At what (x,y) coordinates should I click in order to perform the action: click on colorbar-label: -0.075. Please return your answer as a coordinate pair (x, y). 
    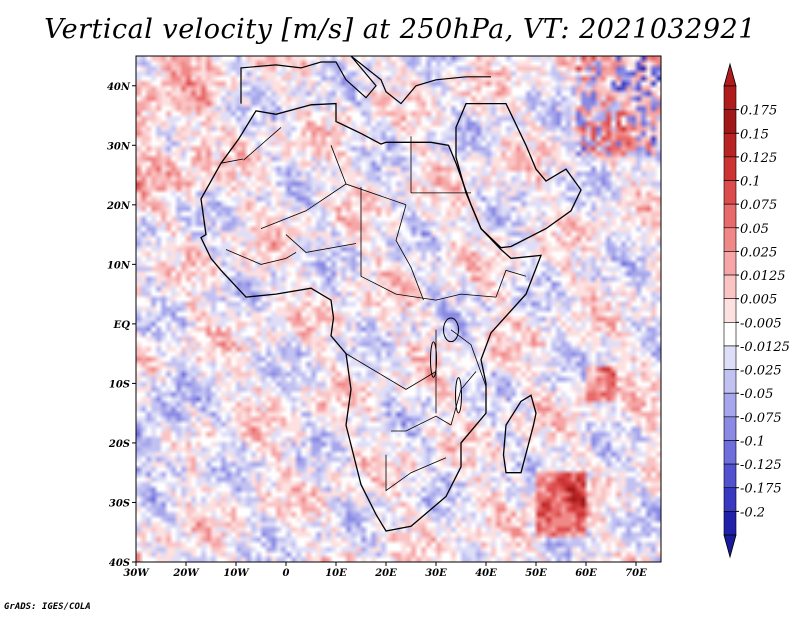
    Looking at the image, I should click on (761, 418).